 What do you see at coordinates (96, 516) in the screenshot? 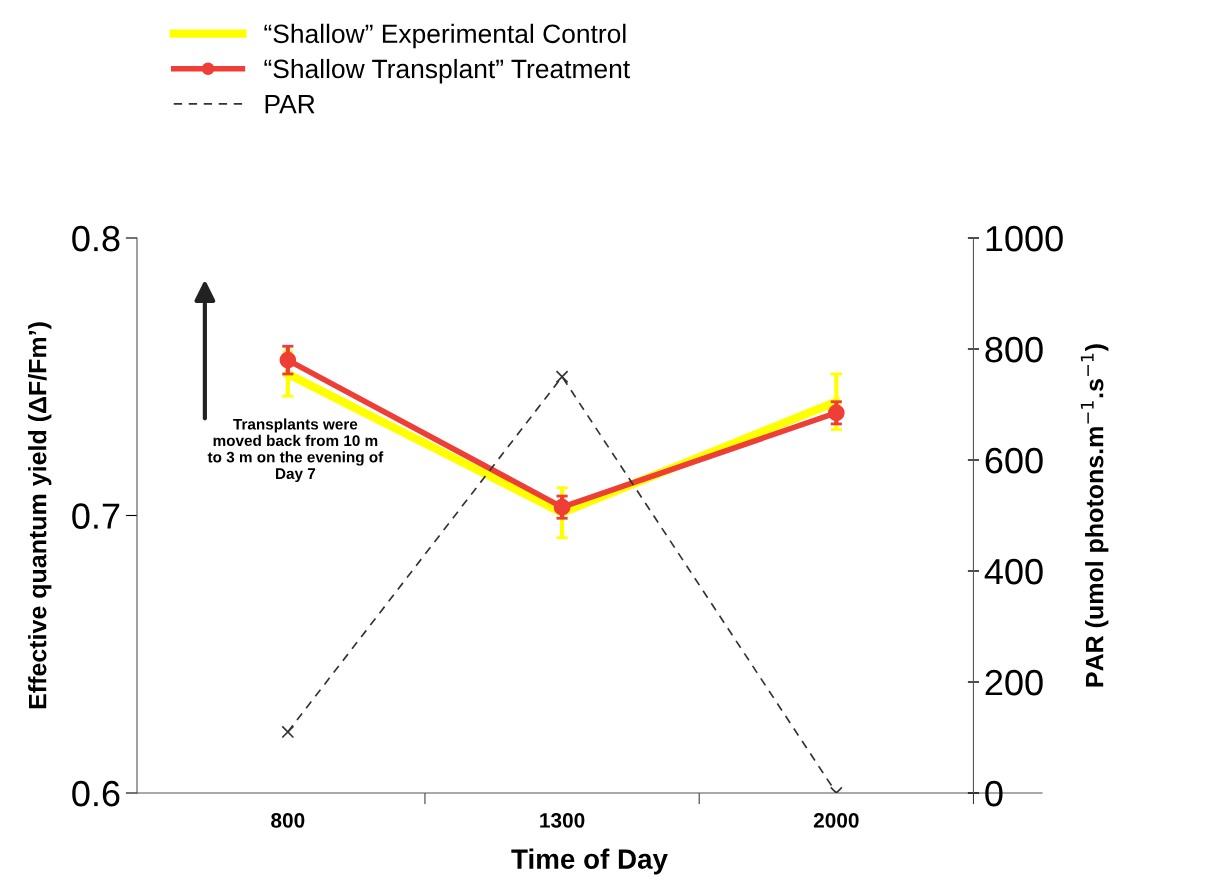
I see `y-tick-label: 0.7` at bounding box center [96, 516].